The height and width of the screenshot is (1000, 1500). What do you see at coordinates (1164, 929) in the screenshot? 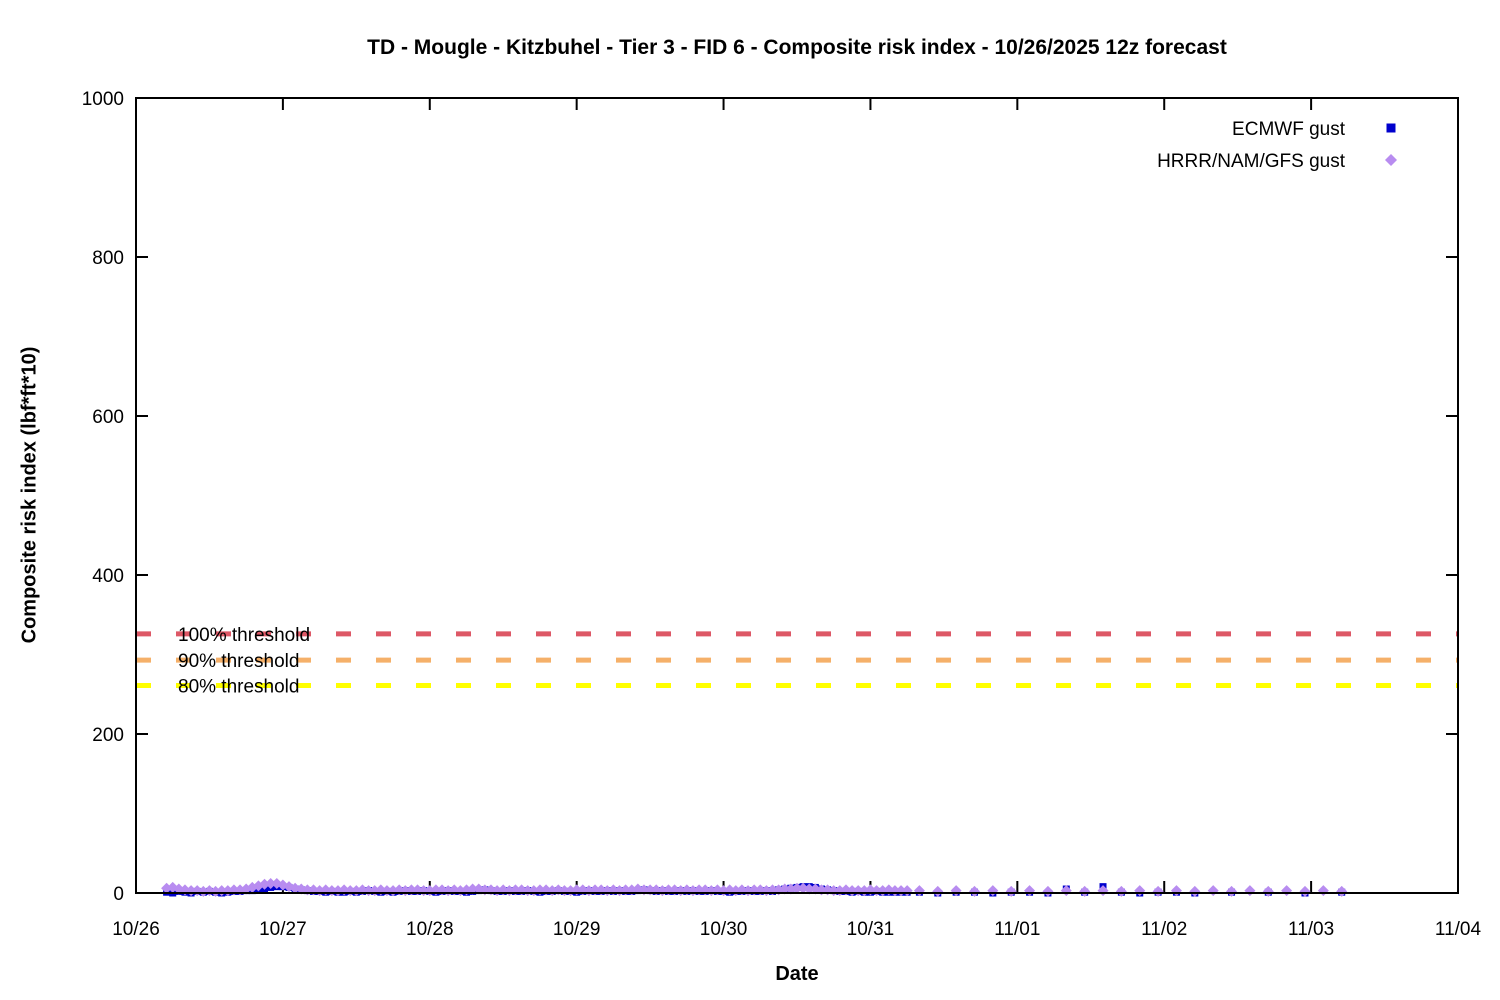
I see `x-tick-label: 11/02` at bounding box center [1164, 929].